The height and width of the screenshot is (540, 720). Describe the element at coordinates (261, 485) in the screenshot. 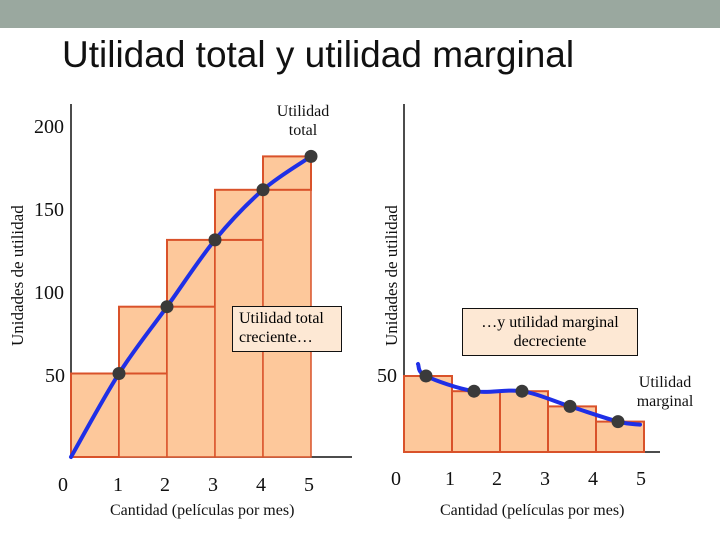

I see `left-x-tick-4: 4` at that location.